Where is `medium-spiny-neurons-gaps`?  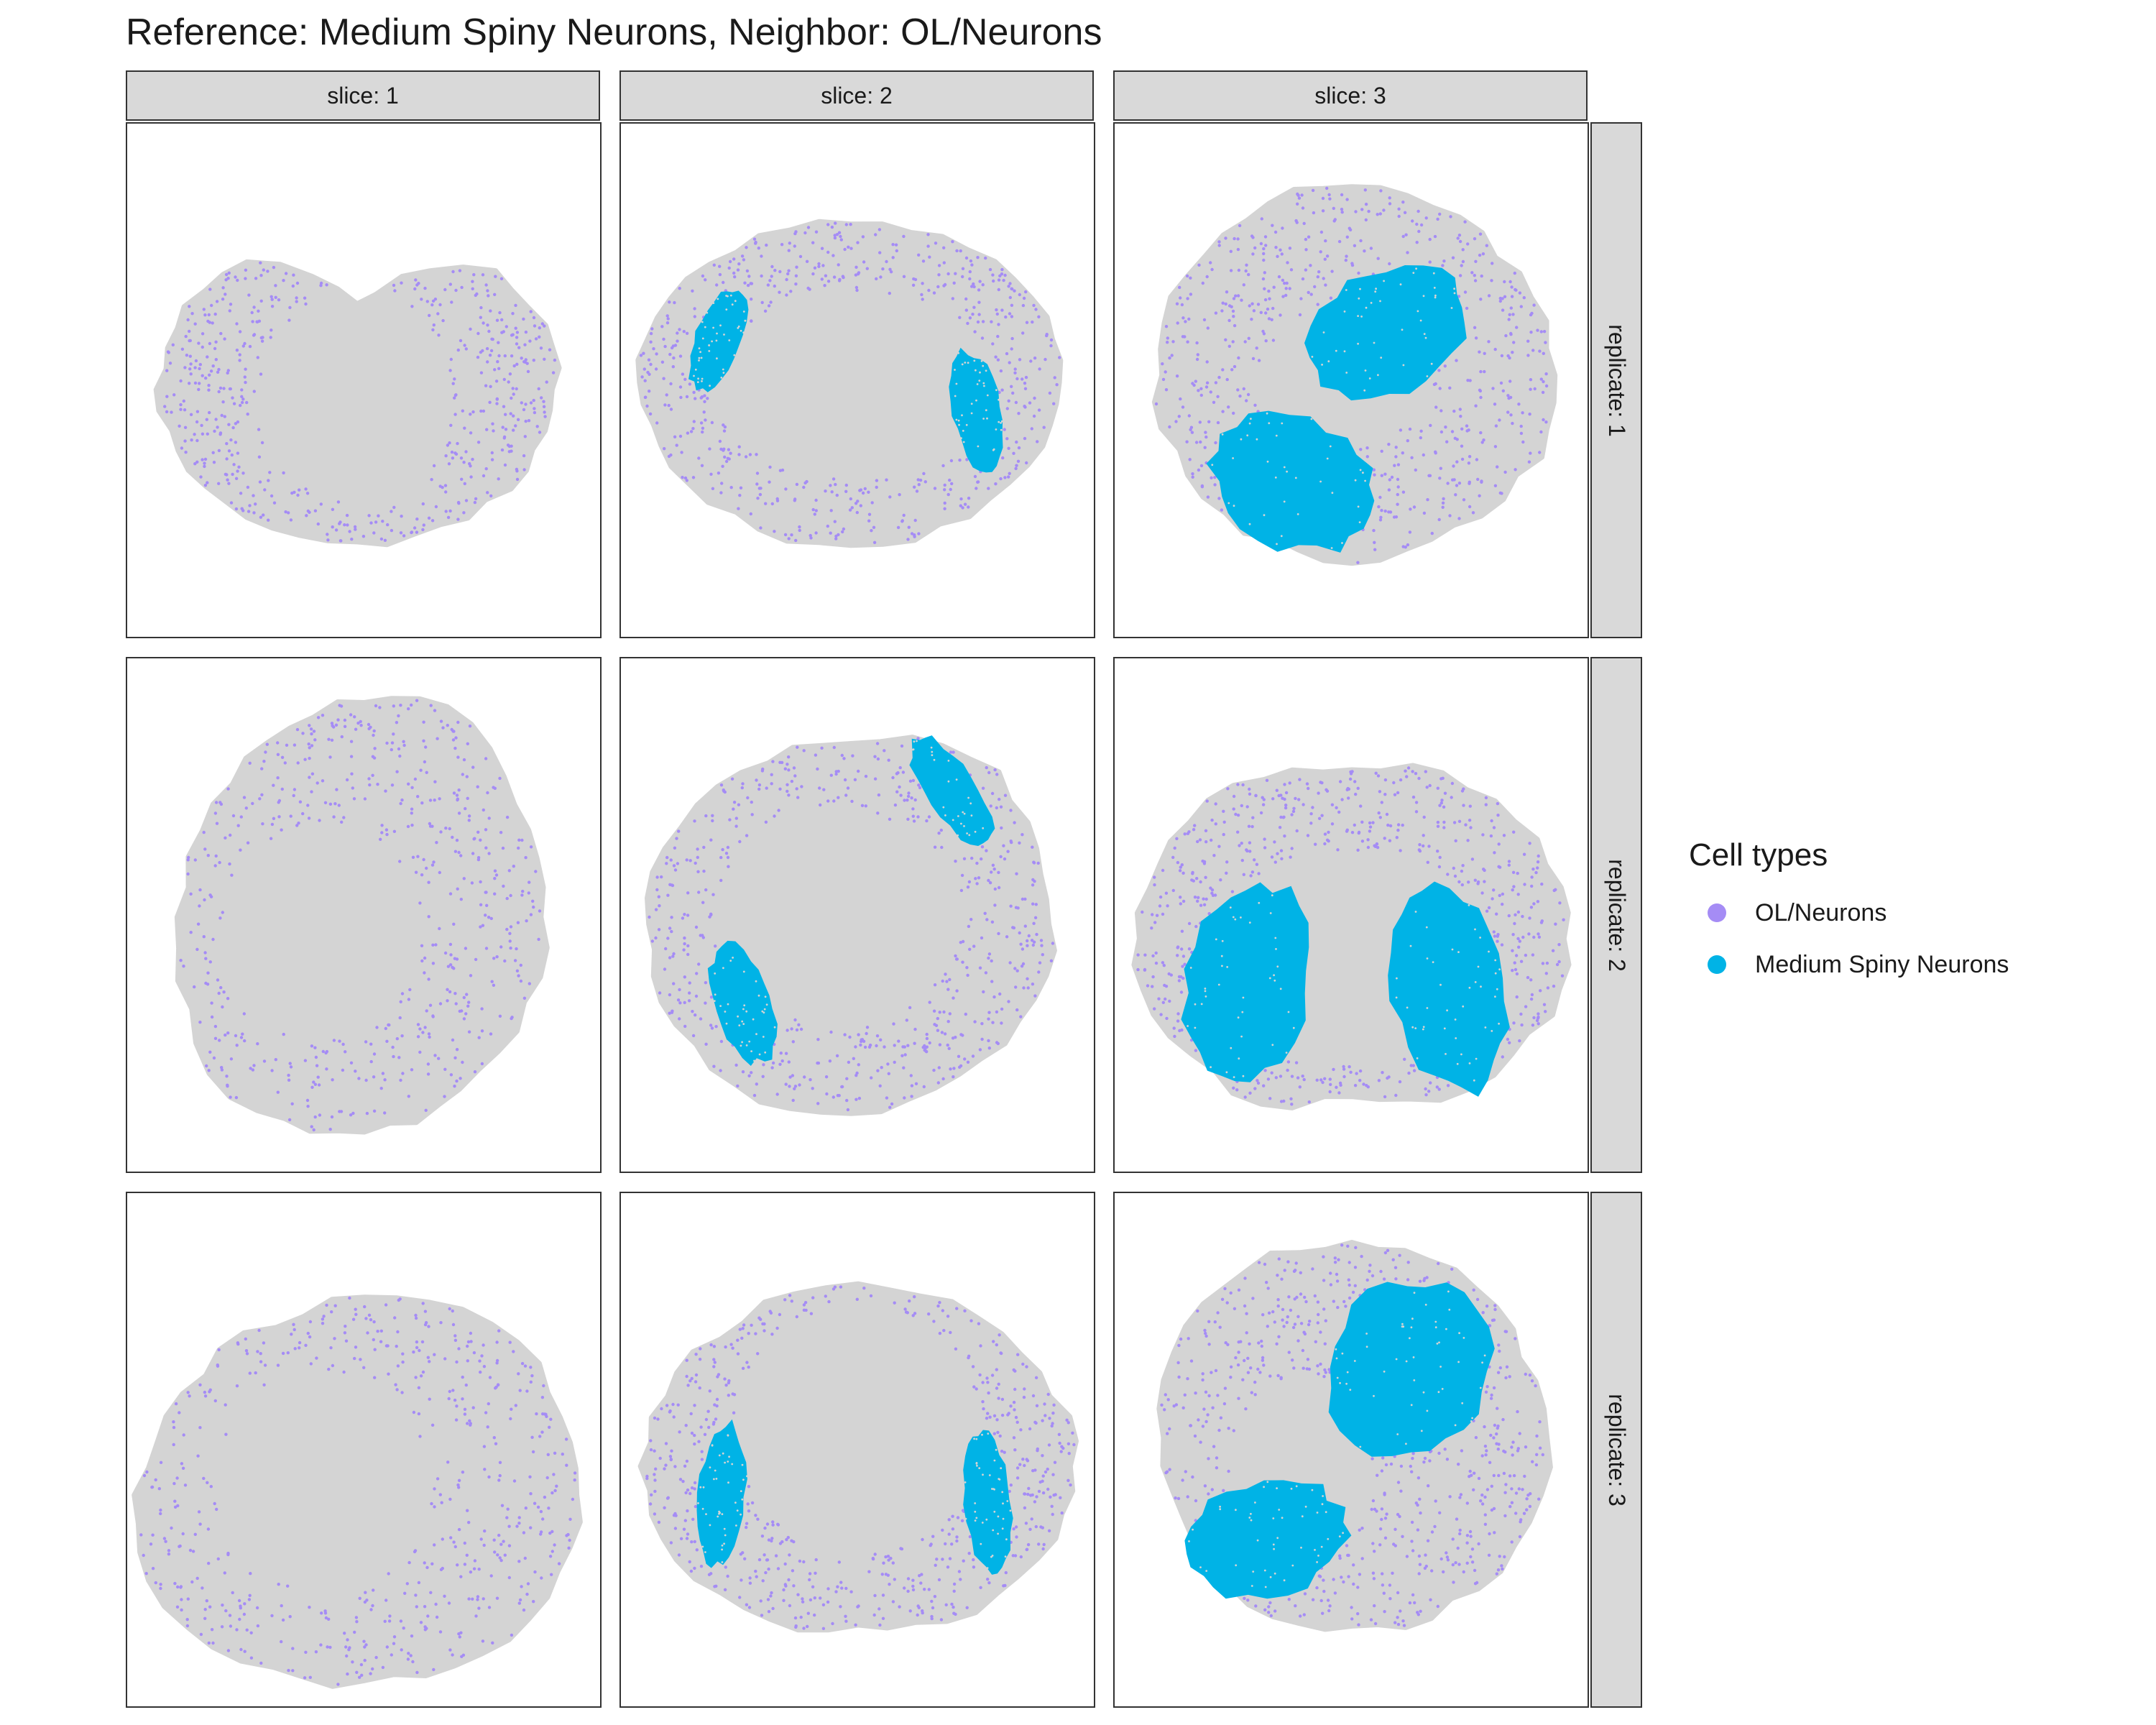
medium-spiny-neurons-gaps is located at coordinates (1383, 329).